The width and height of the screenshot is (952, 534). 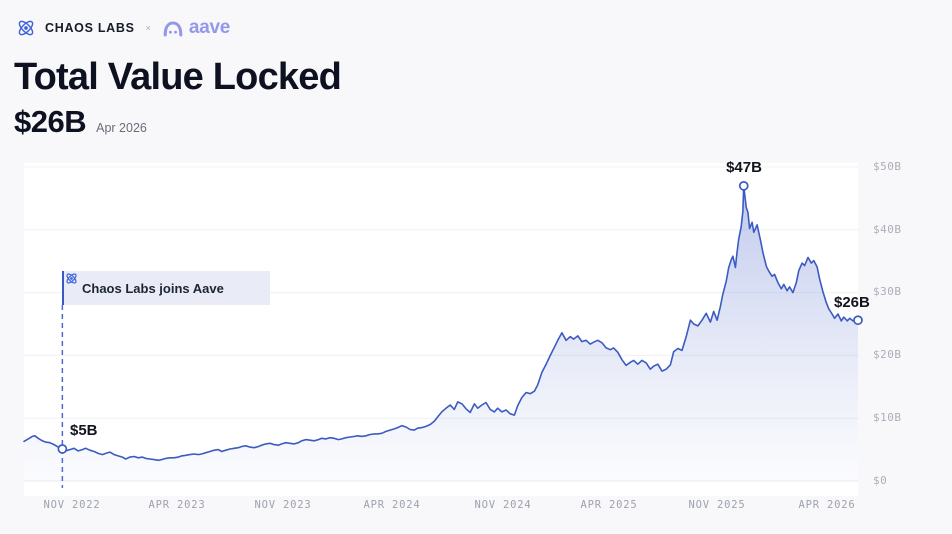 What do you see at coordinates (887, 417) in the screenshot?
I see `y-tick-10b: $10B` at bounding box center [887, 417].